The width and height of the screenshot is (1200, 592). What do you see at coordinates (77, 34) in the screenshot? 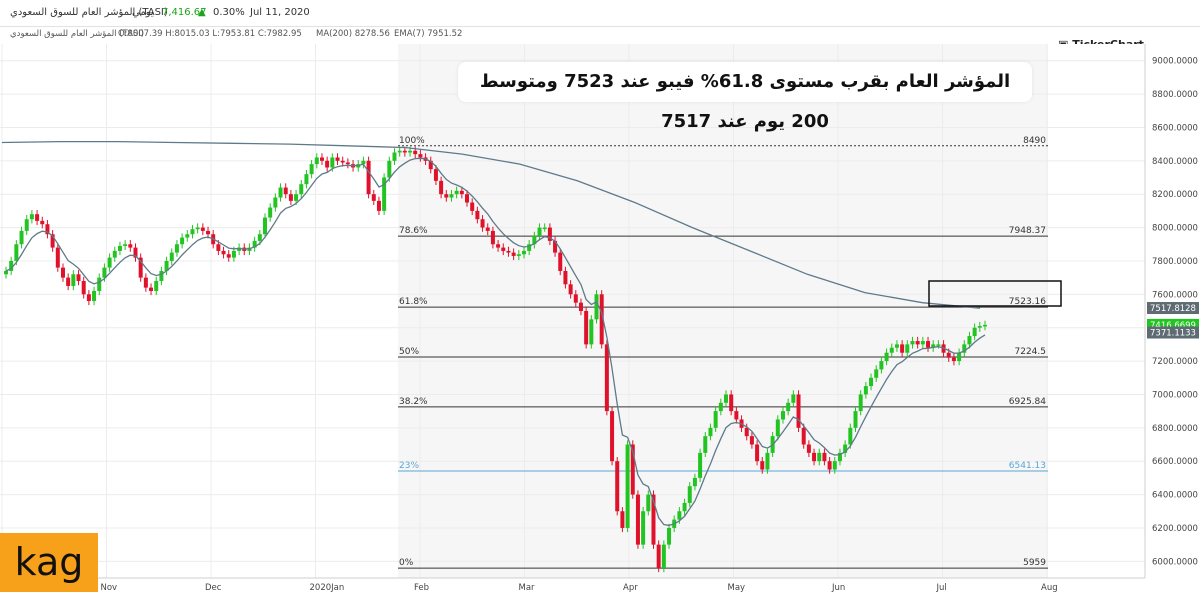
I see `info-symbol-name: المؤشر العام للسوق السعودي (TASI)` at bounding box center [77, 34].